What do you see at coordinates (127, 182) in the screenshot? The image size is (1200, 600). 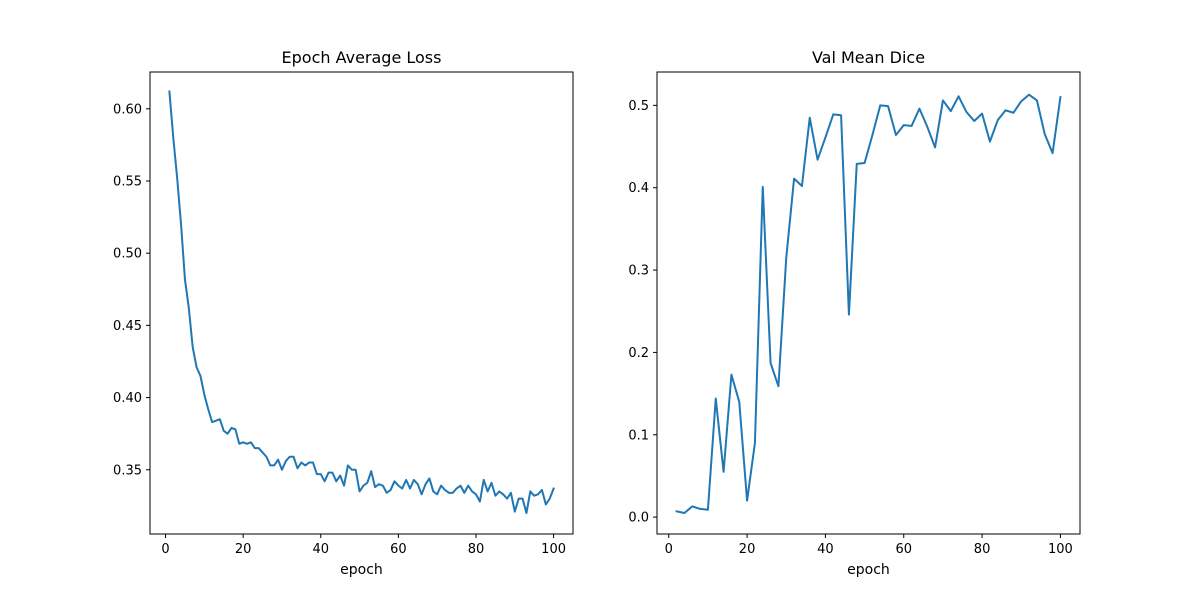 I see `loss-y-tick-label: 0.55` at bounding box center [127, 182].